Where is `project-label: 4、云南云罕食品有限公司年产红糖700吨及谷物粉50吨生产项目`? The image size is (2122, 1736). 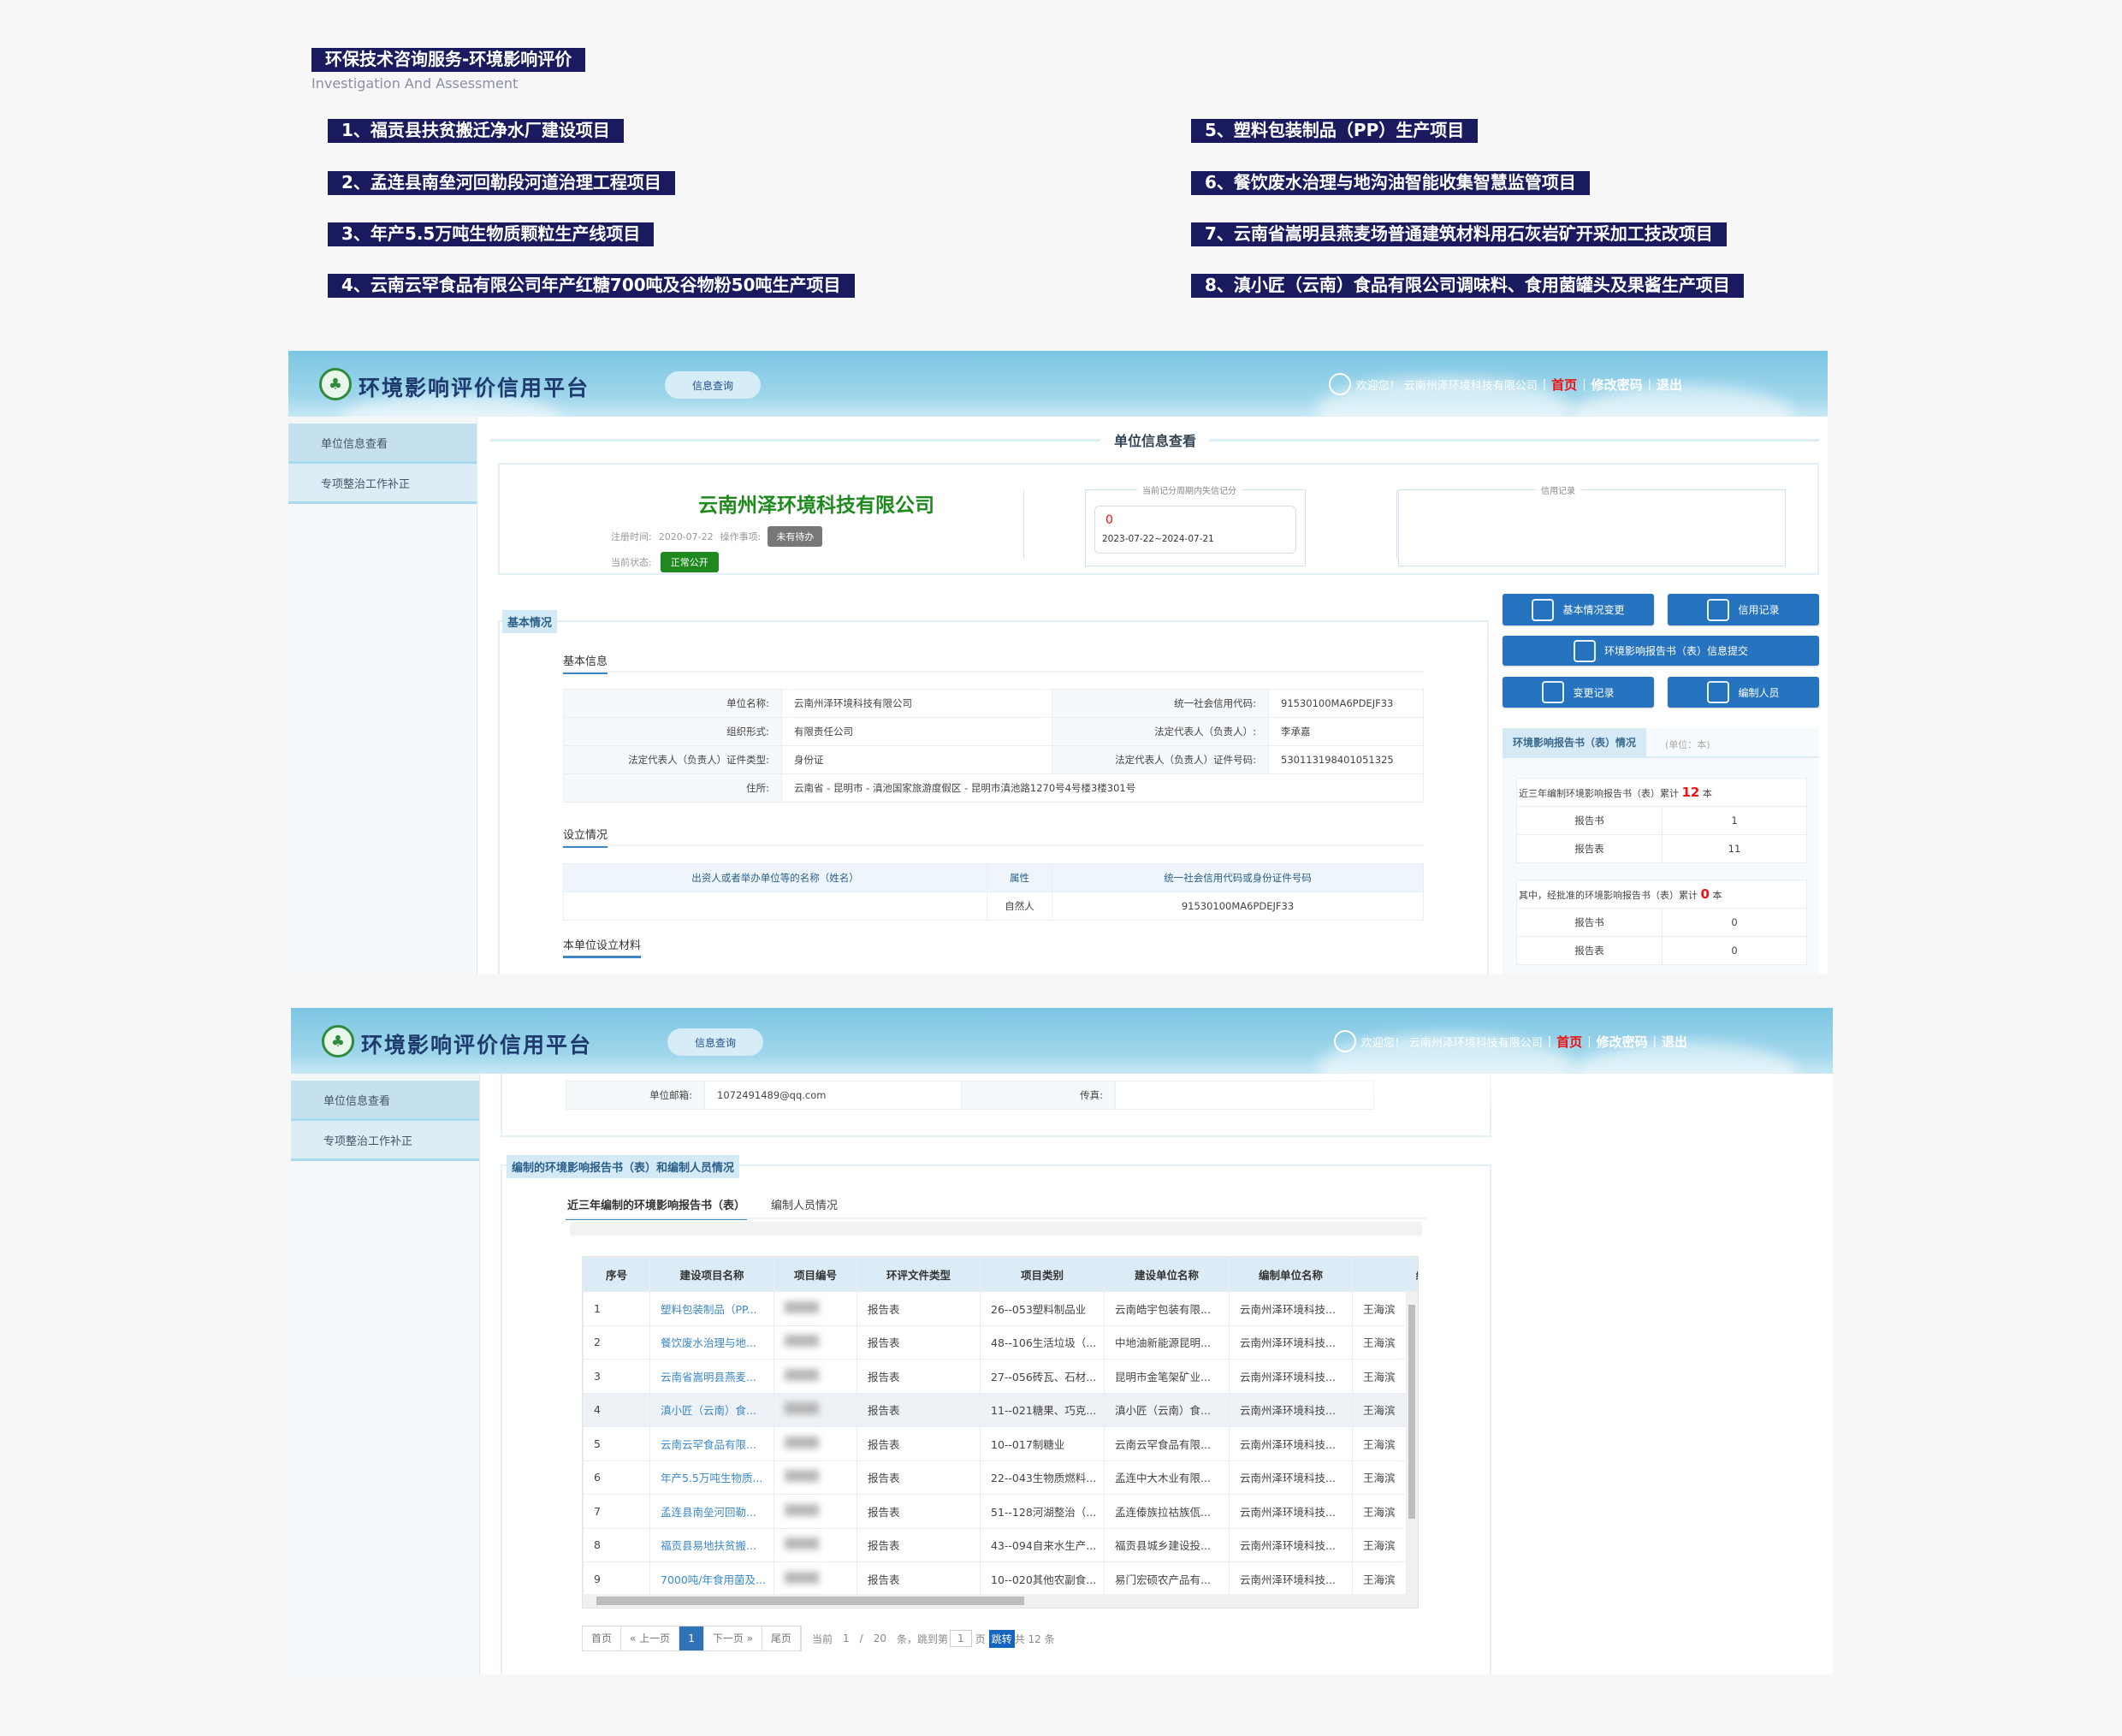
project-label: 4、云南云罕食品有限公司年产红糖700吨及谷物粉50吨生产项目 is located at coordinates (591, 286).